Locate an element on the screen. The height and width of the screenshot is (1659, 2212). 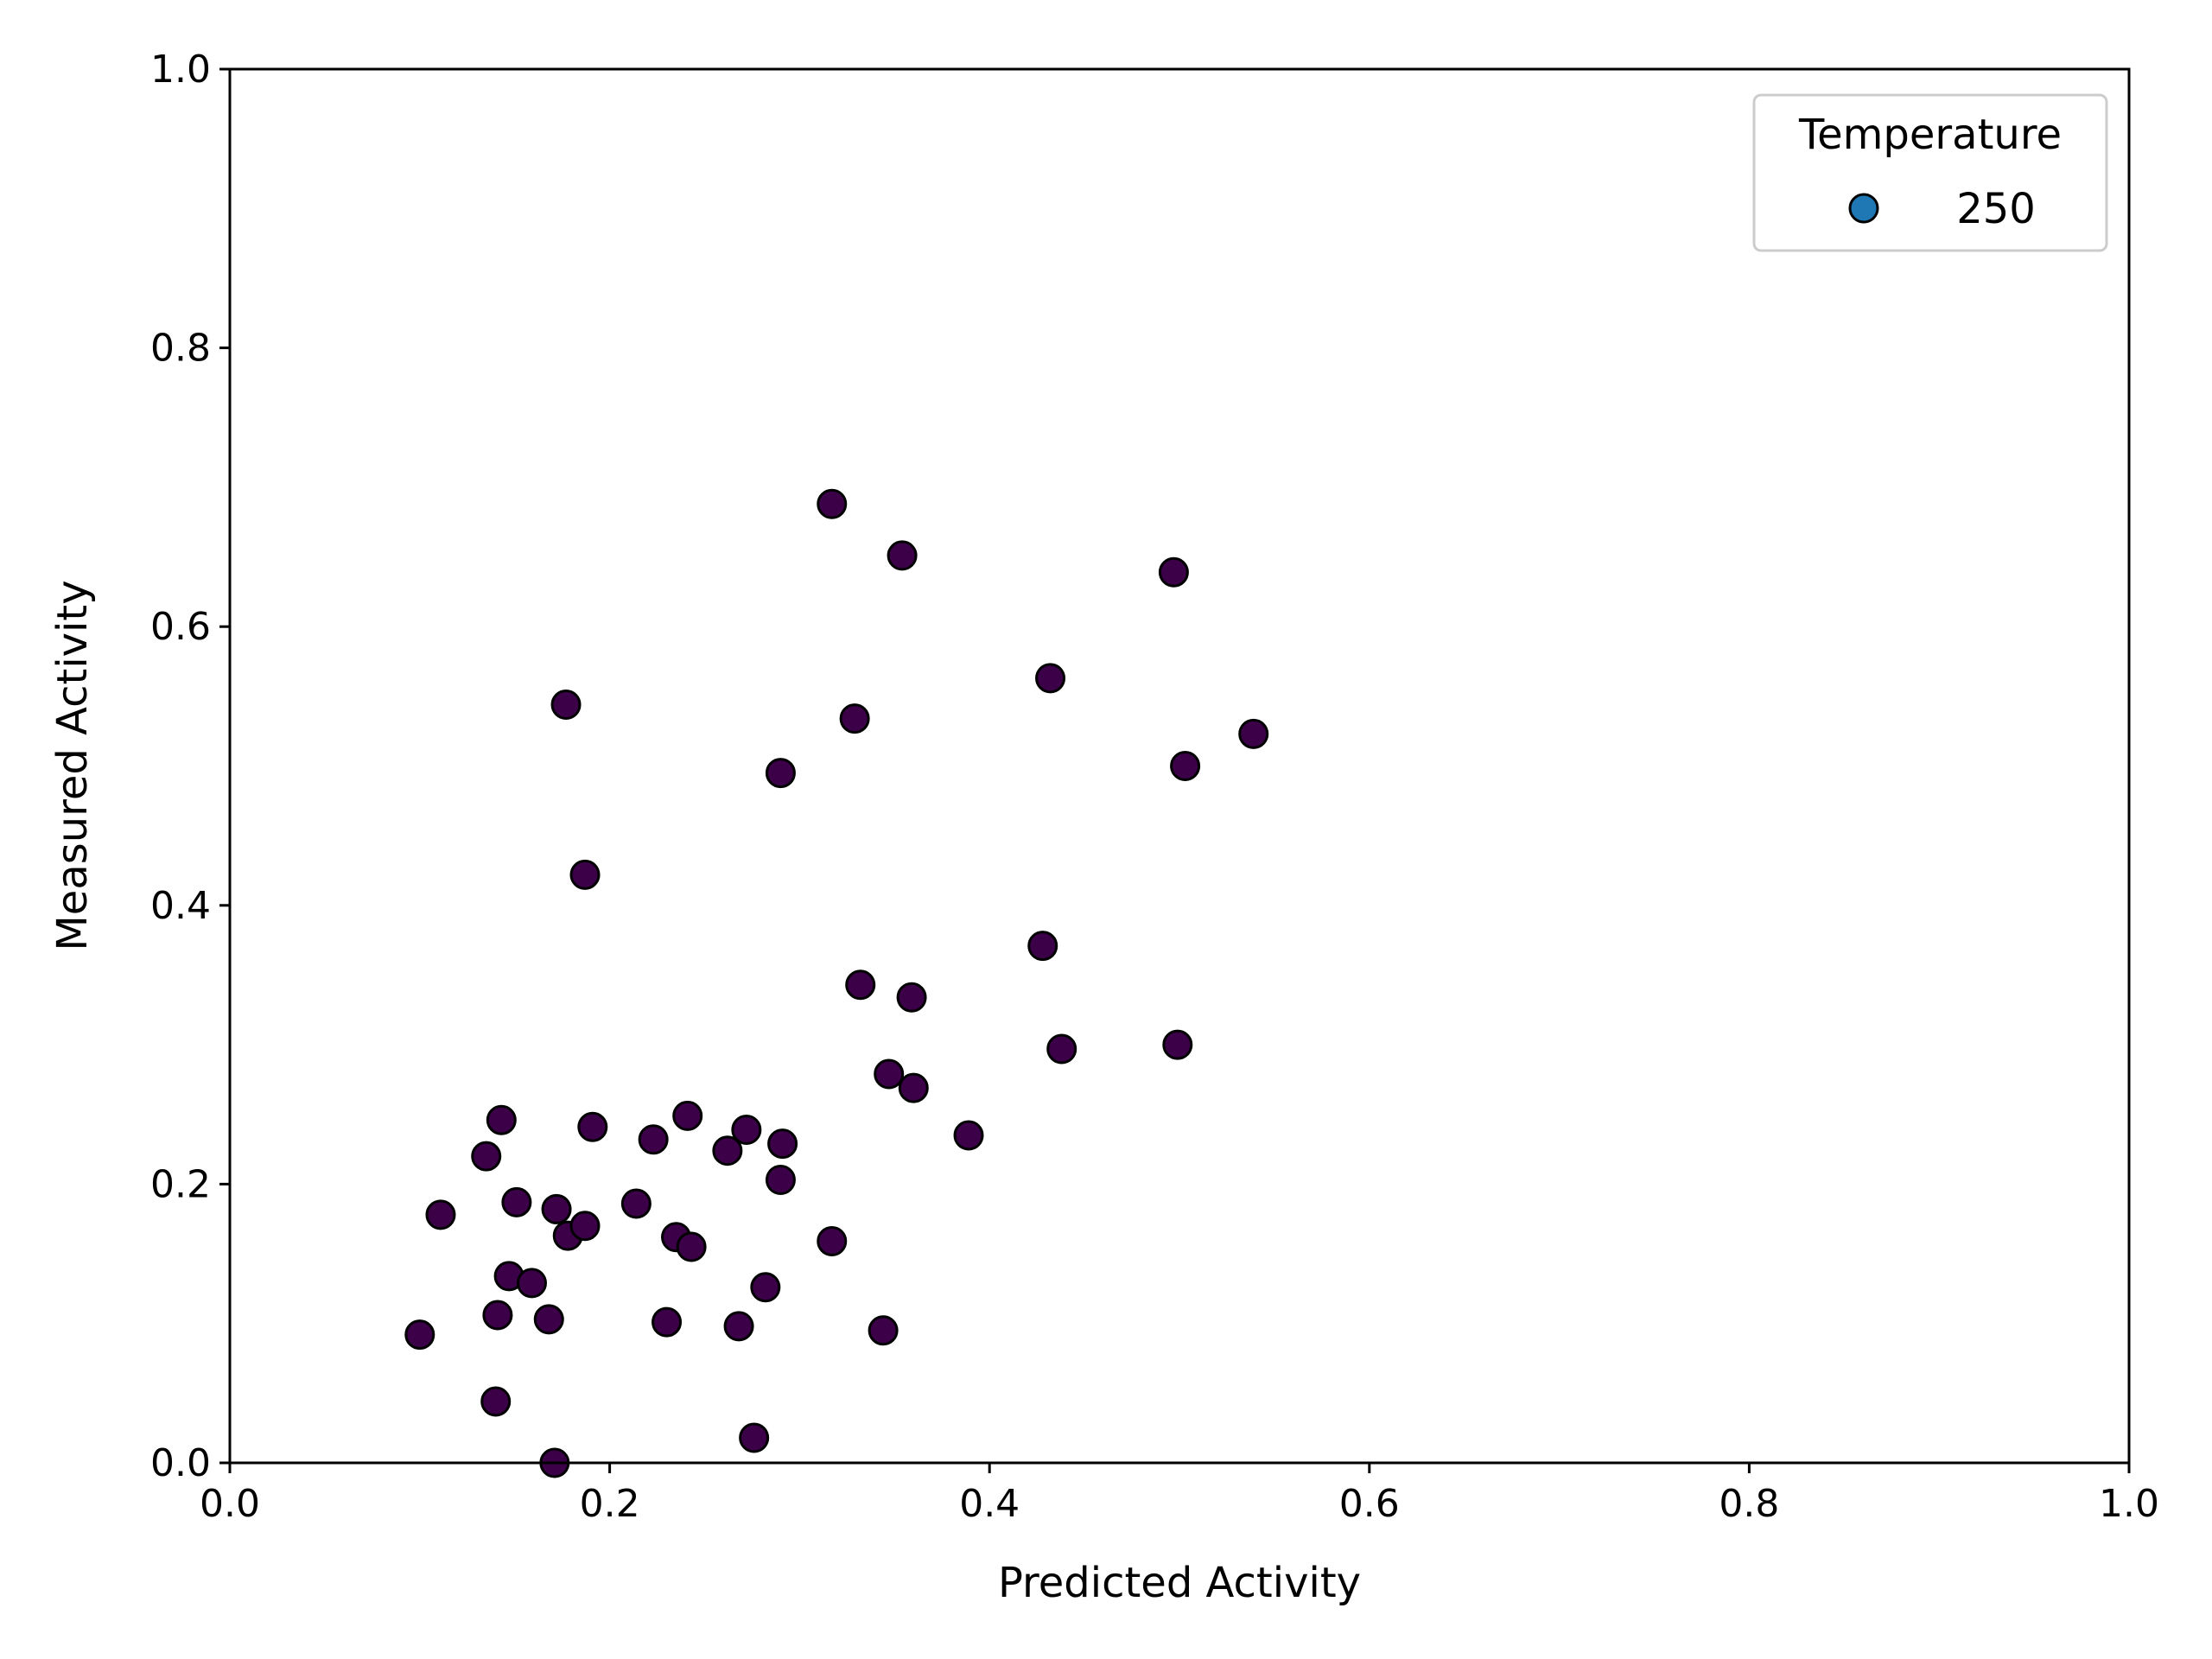
y-tick-label: 0.2 is located at coordinates (180, 1184).